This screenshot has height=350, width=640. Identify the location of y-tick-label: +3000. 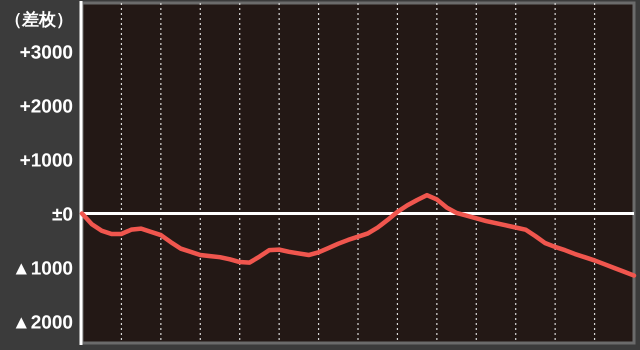
(46, 53).